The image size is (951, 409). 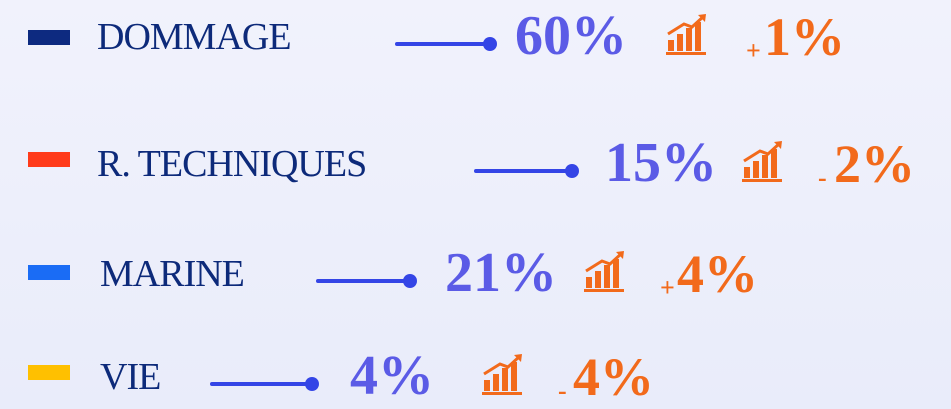 What do you see at coordinates (874, 164) in the screenshot?
I see `change-value: 2%` at bounding box center [874, 164].